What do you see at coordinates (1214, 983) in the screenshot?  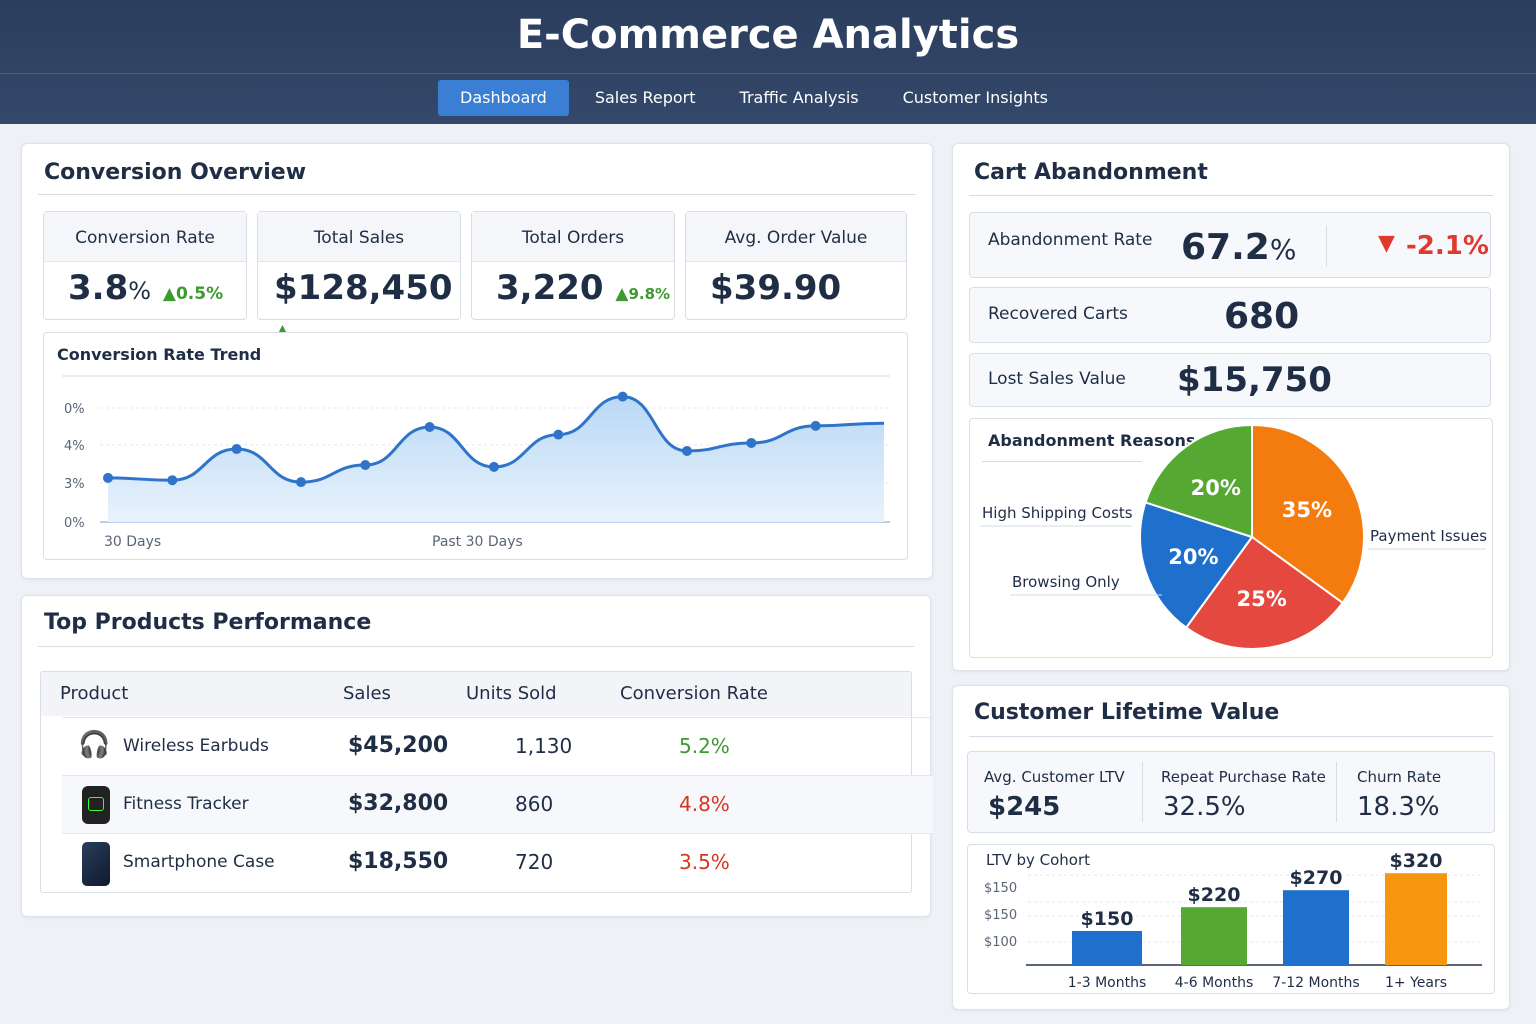 I see `x-tick-label: 4-6 Months` at bounding box center [1214, 983].